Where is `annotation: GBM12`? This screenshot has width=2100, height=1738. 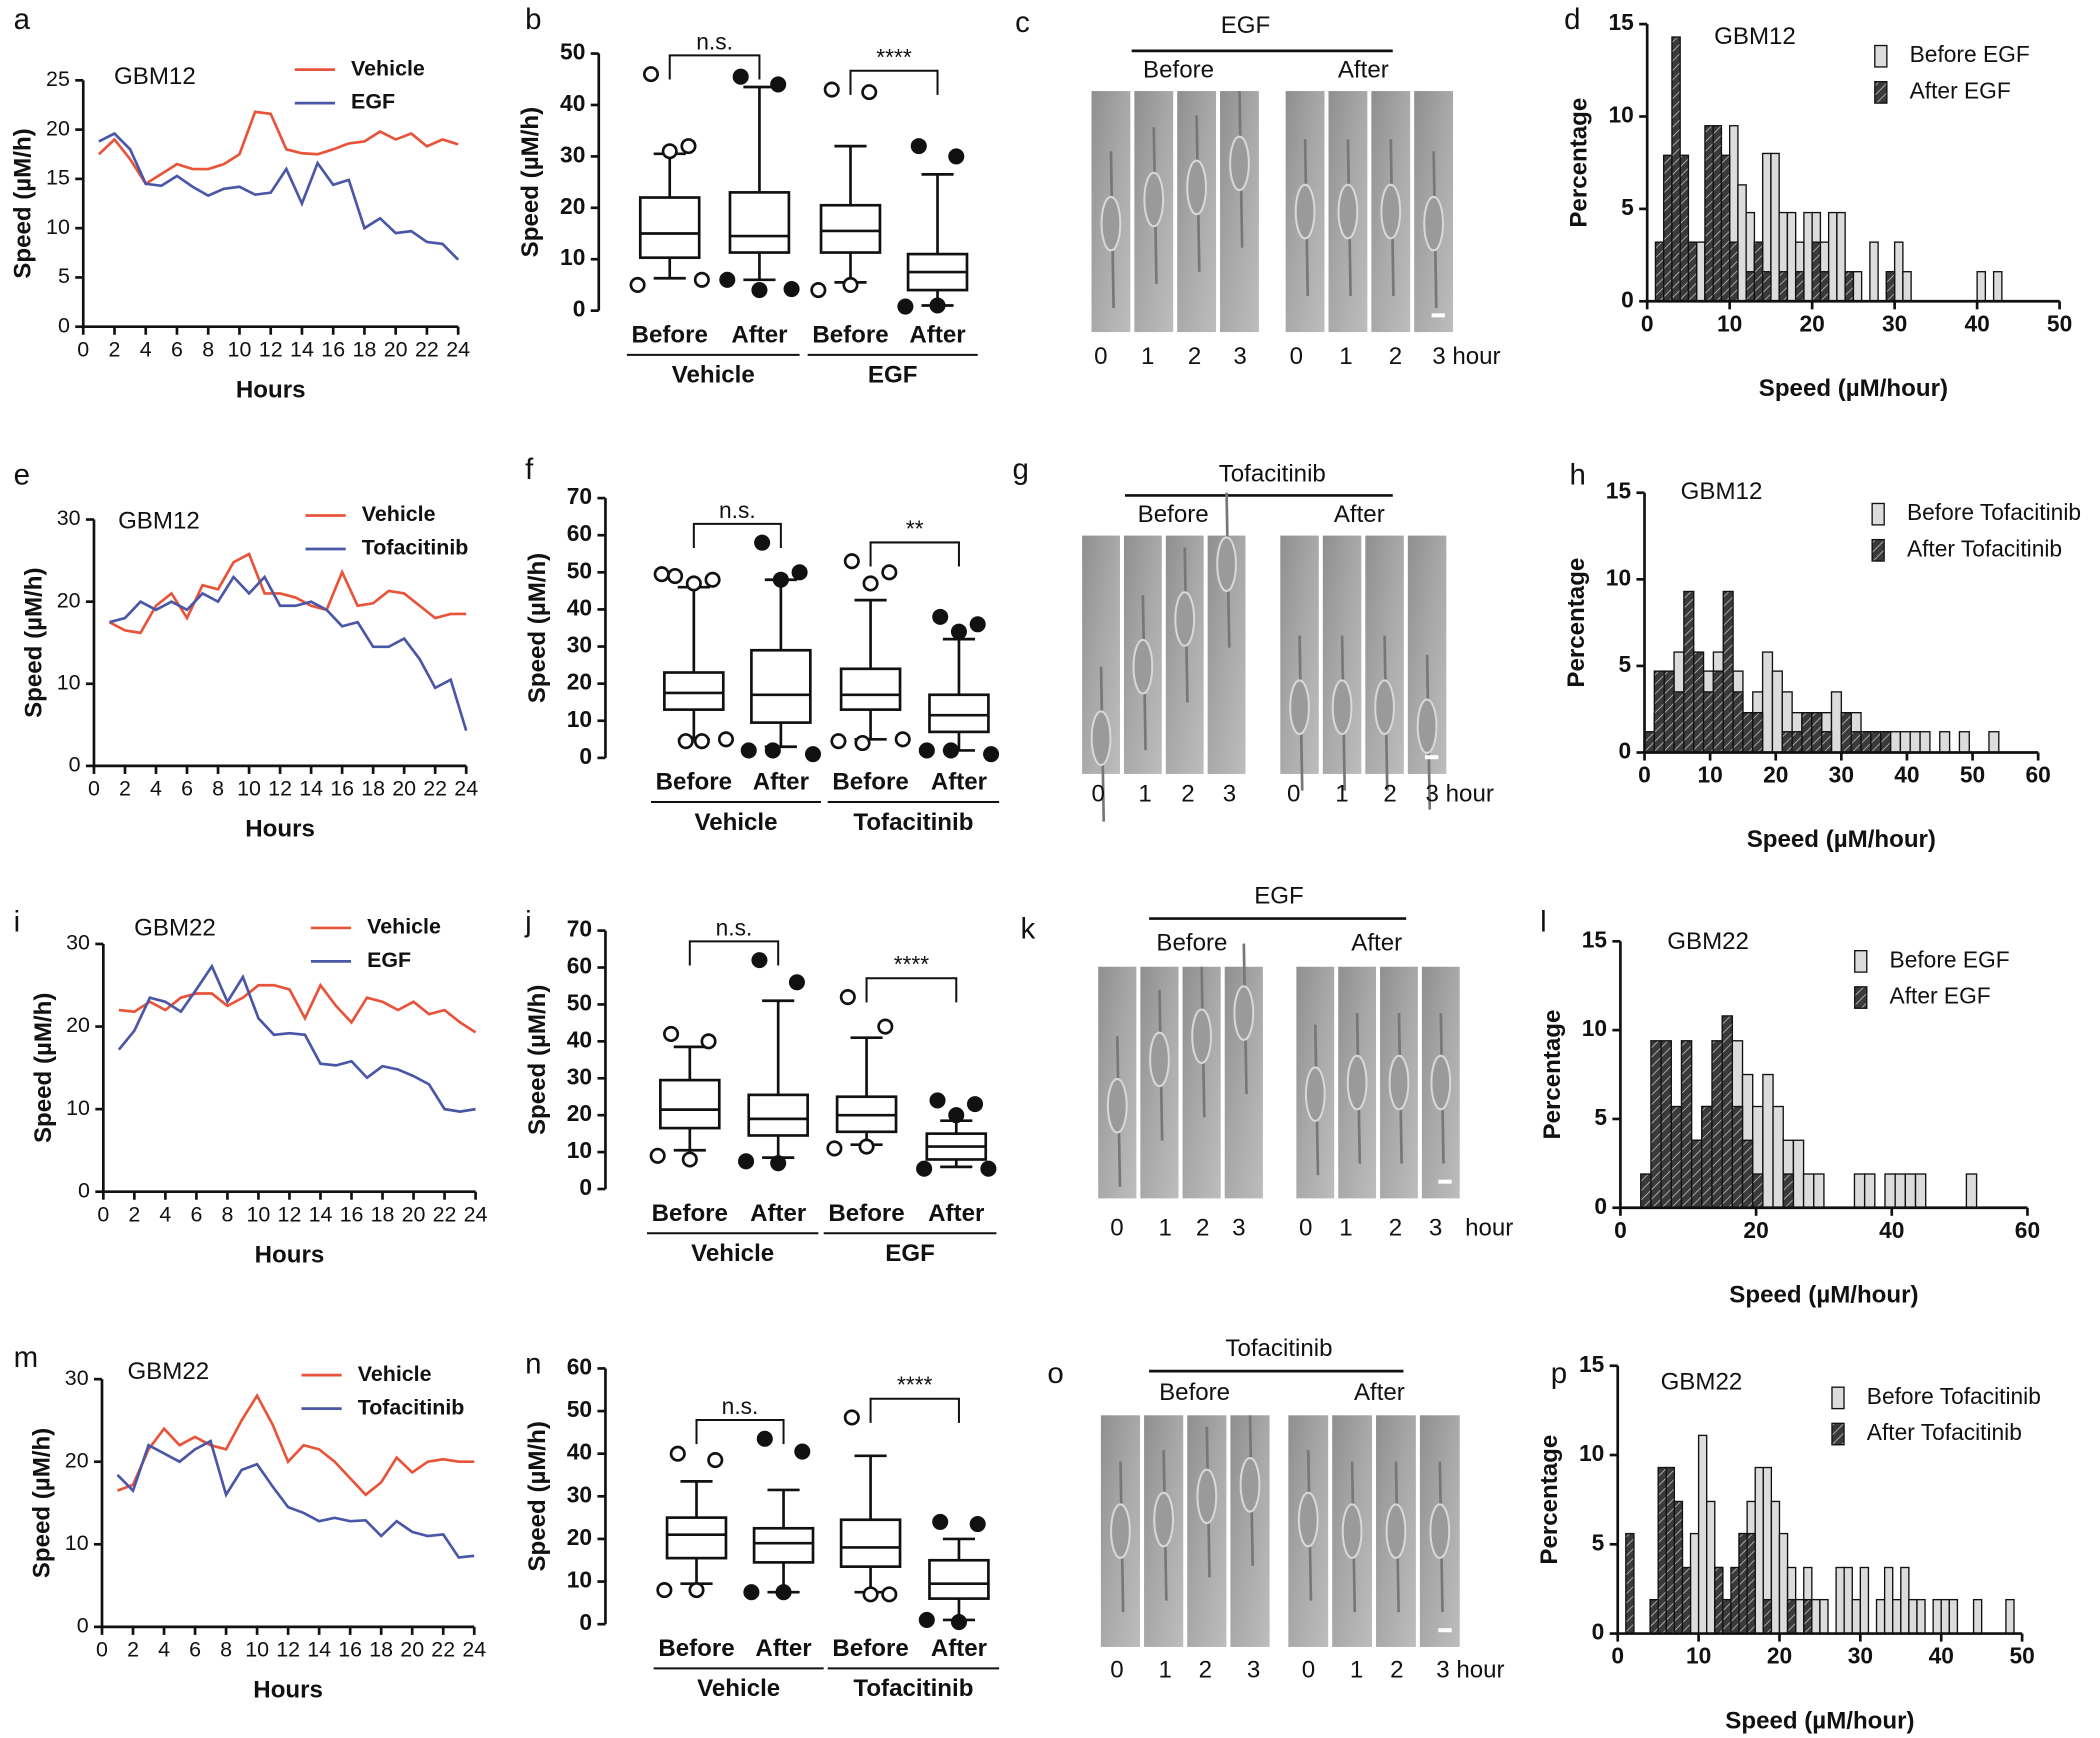 annotation: GBM12 is located at coordinates (1722, 491).